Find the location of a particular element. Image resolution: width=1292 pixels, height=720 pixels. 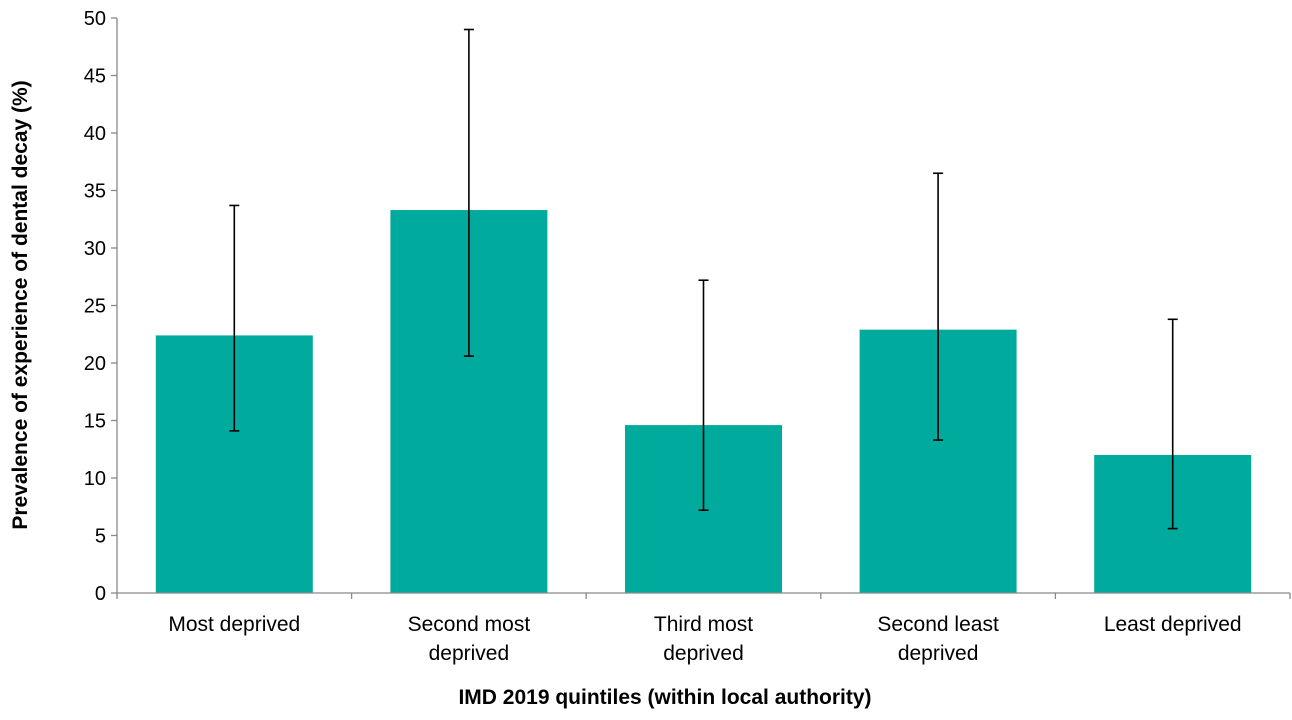

y-tick-label: 30 is located at coordinates (95, 249).